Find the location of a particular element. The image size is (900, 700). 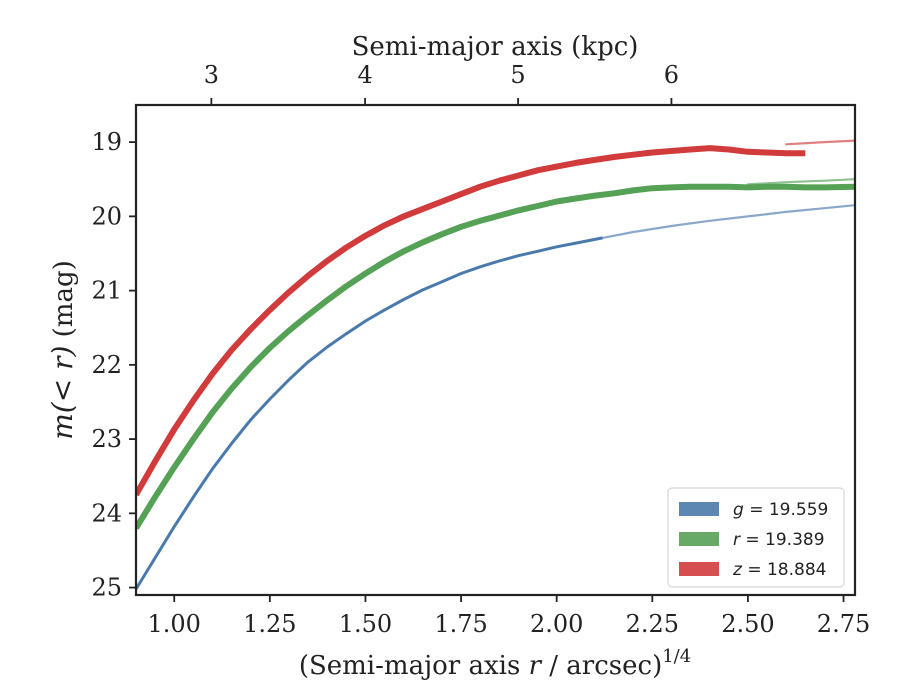

legend-label-r: r = 19.389 is located at coordinates (779, 540).